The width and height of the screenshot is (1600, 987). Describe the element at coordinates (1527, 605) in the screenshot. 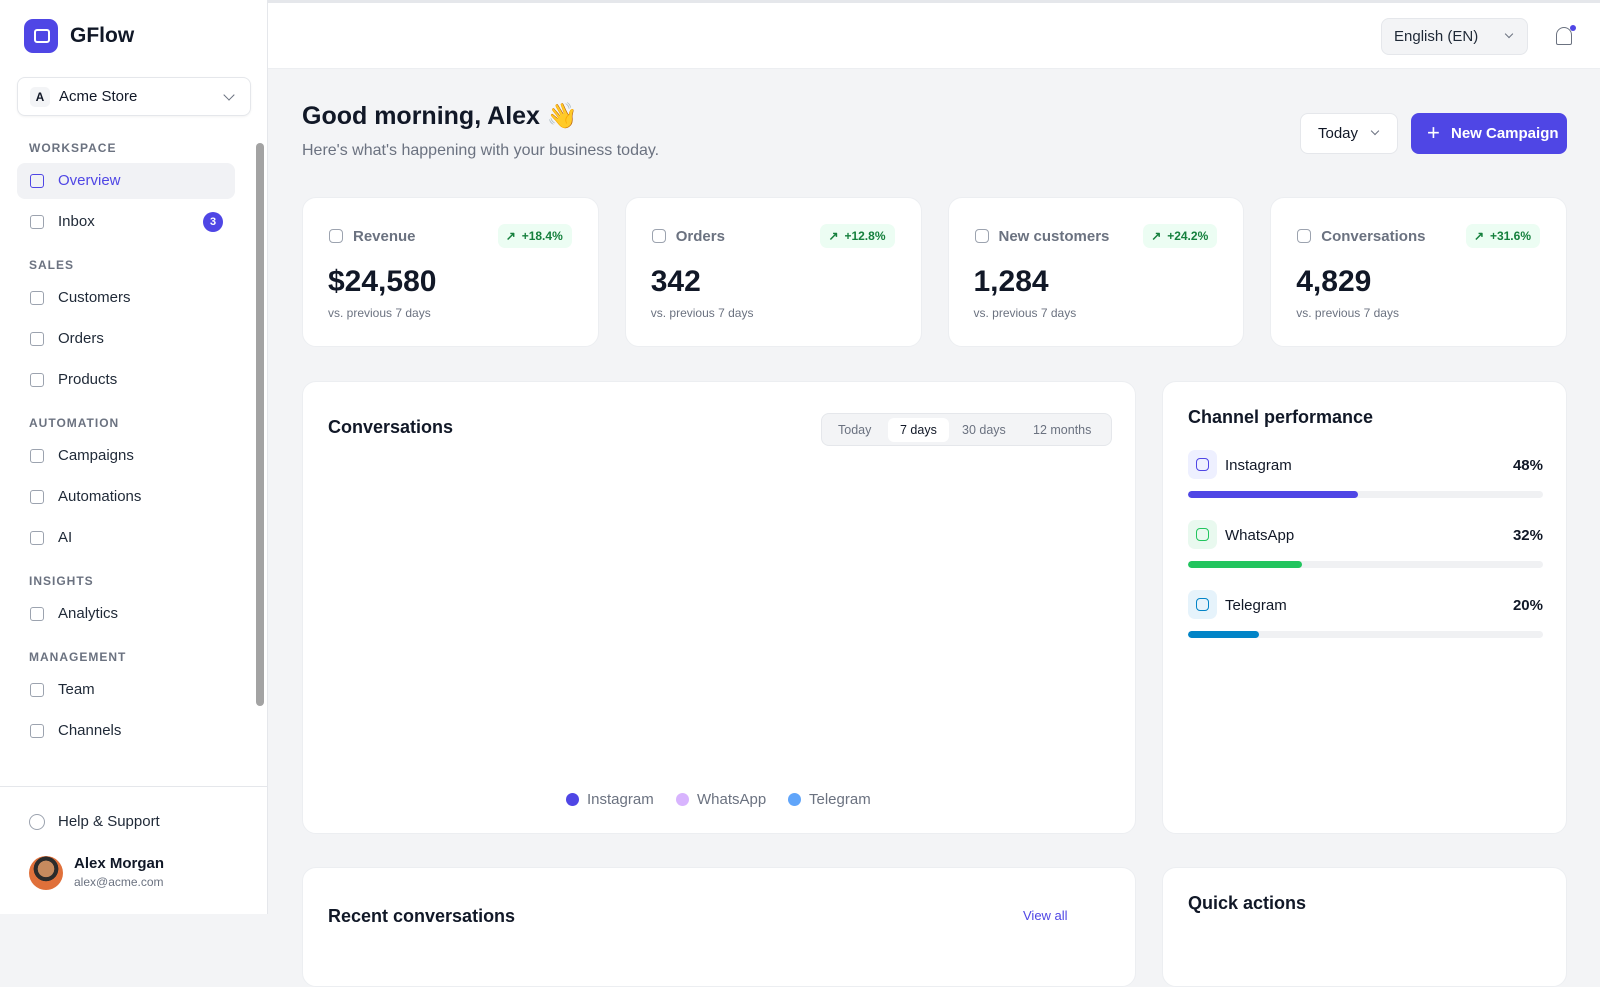

I see `channel-share: 20%` at that location.